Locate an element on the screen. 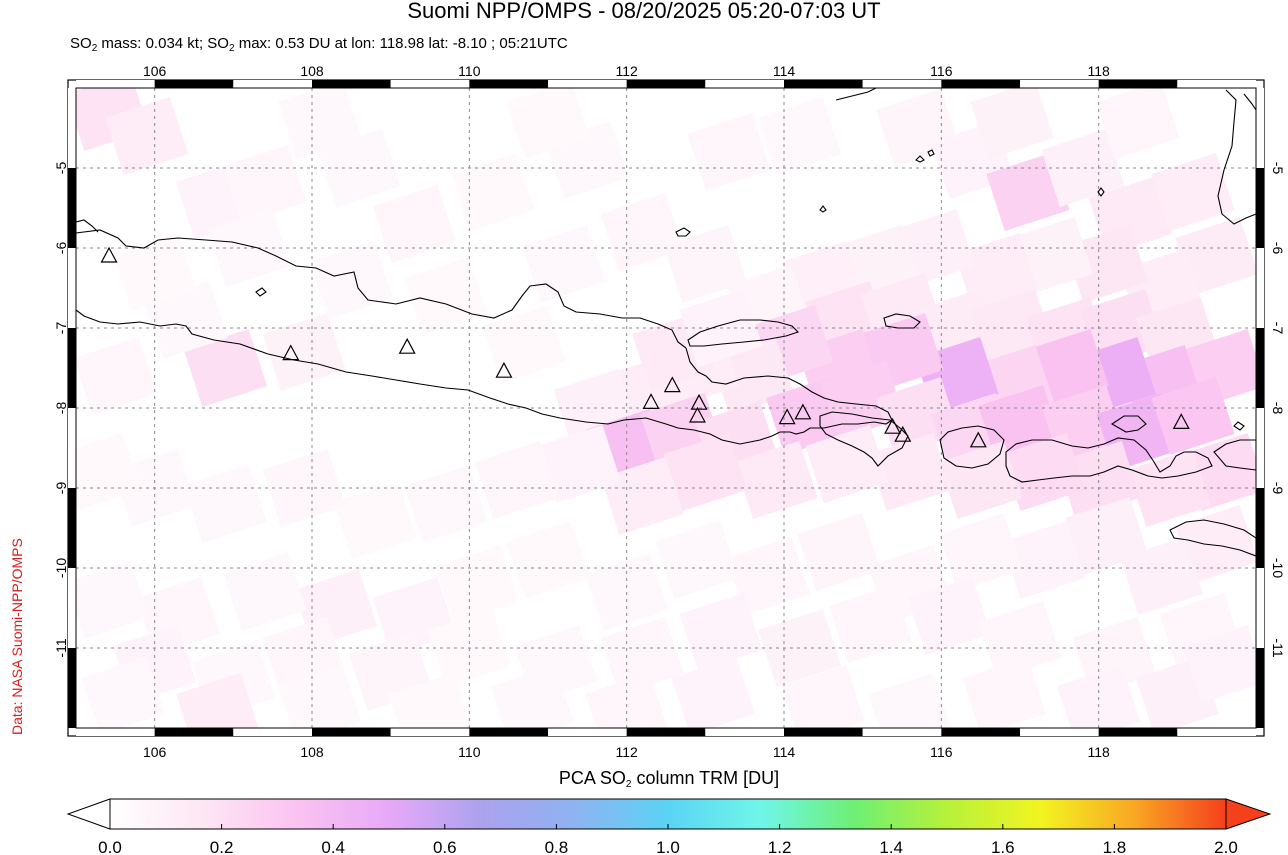 Image resolution: width=1288 pixels, height=855 pixels. latitude-tick-label-left: -7 is located at coordinates (61, 328).